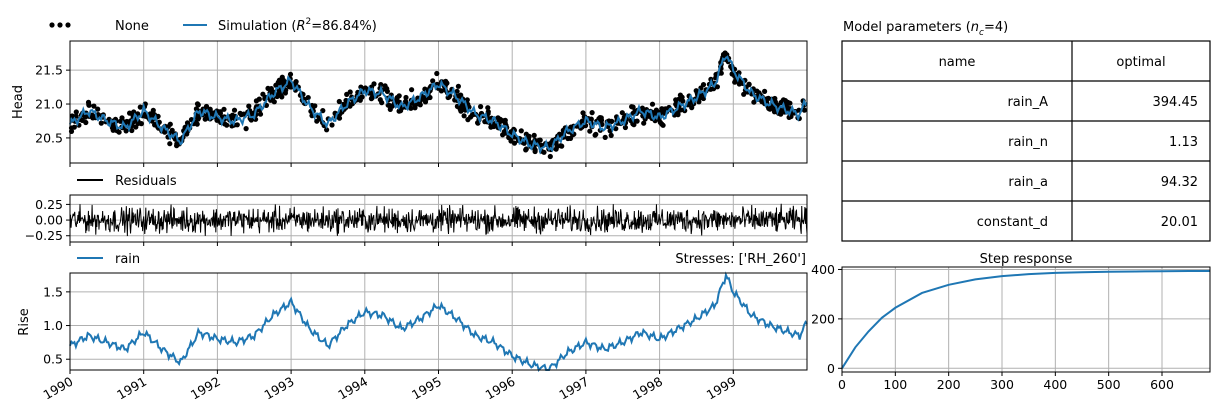 The height and width of the screenshot is (420, 1220). Describe the element at coordinates (426, 388) in the screenshot. I see `x-tick-label: 1995` at that location.